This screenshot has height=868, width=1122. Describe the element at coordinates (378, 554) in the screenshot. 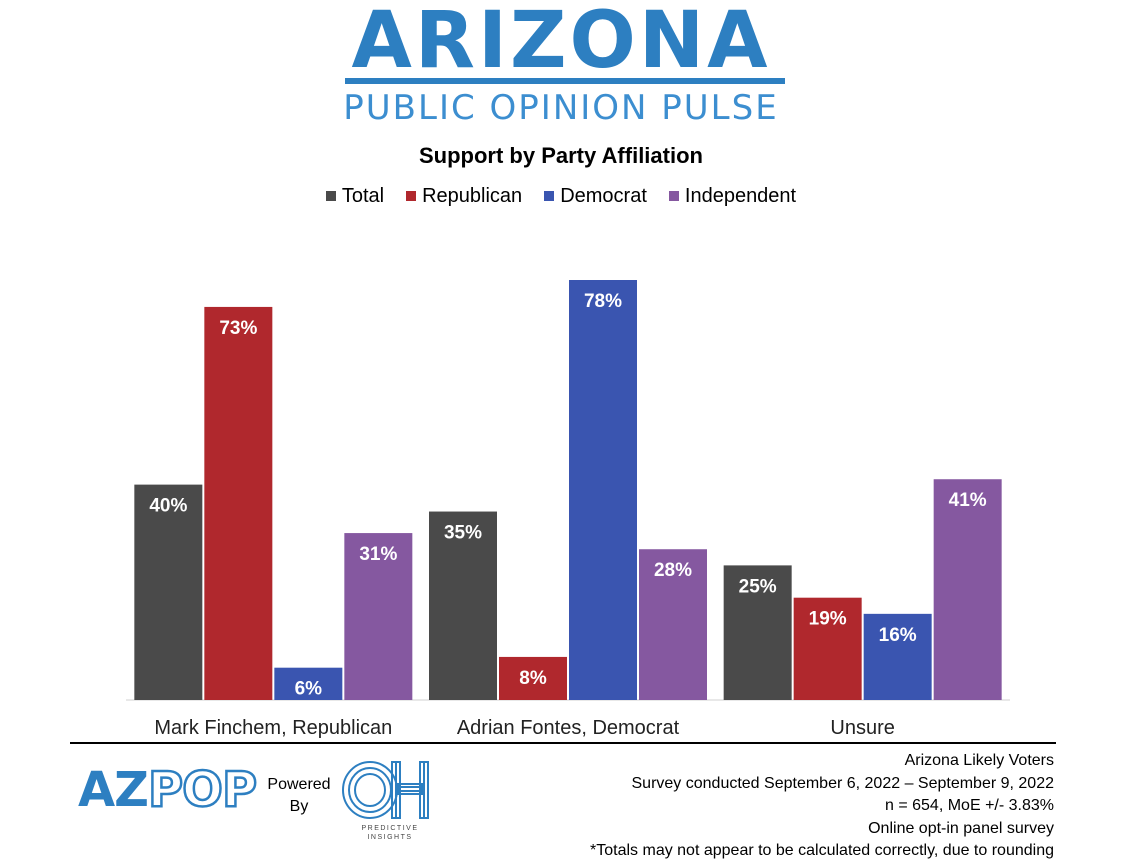

I see `bar-data-label: 31%` at that location.